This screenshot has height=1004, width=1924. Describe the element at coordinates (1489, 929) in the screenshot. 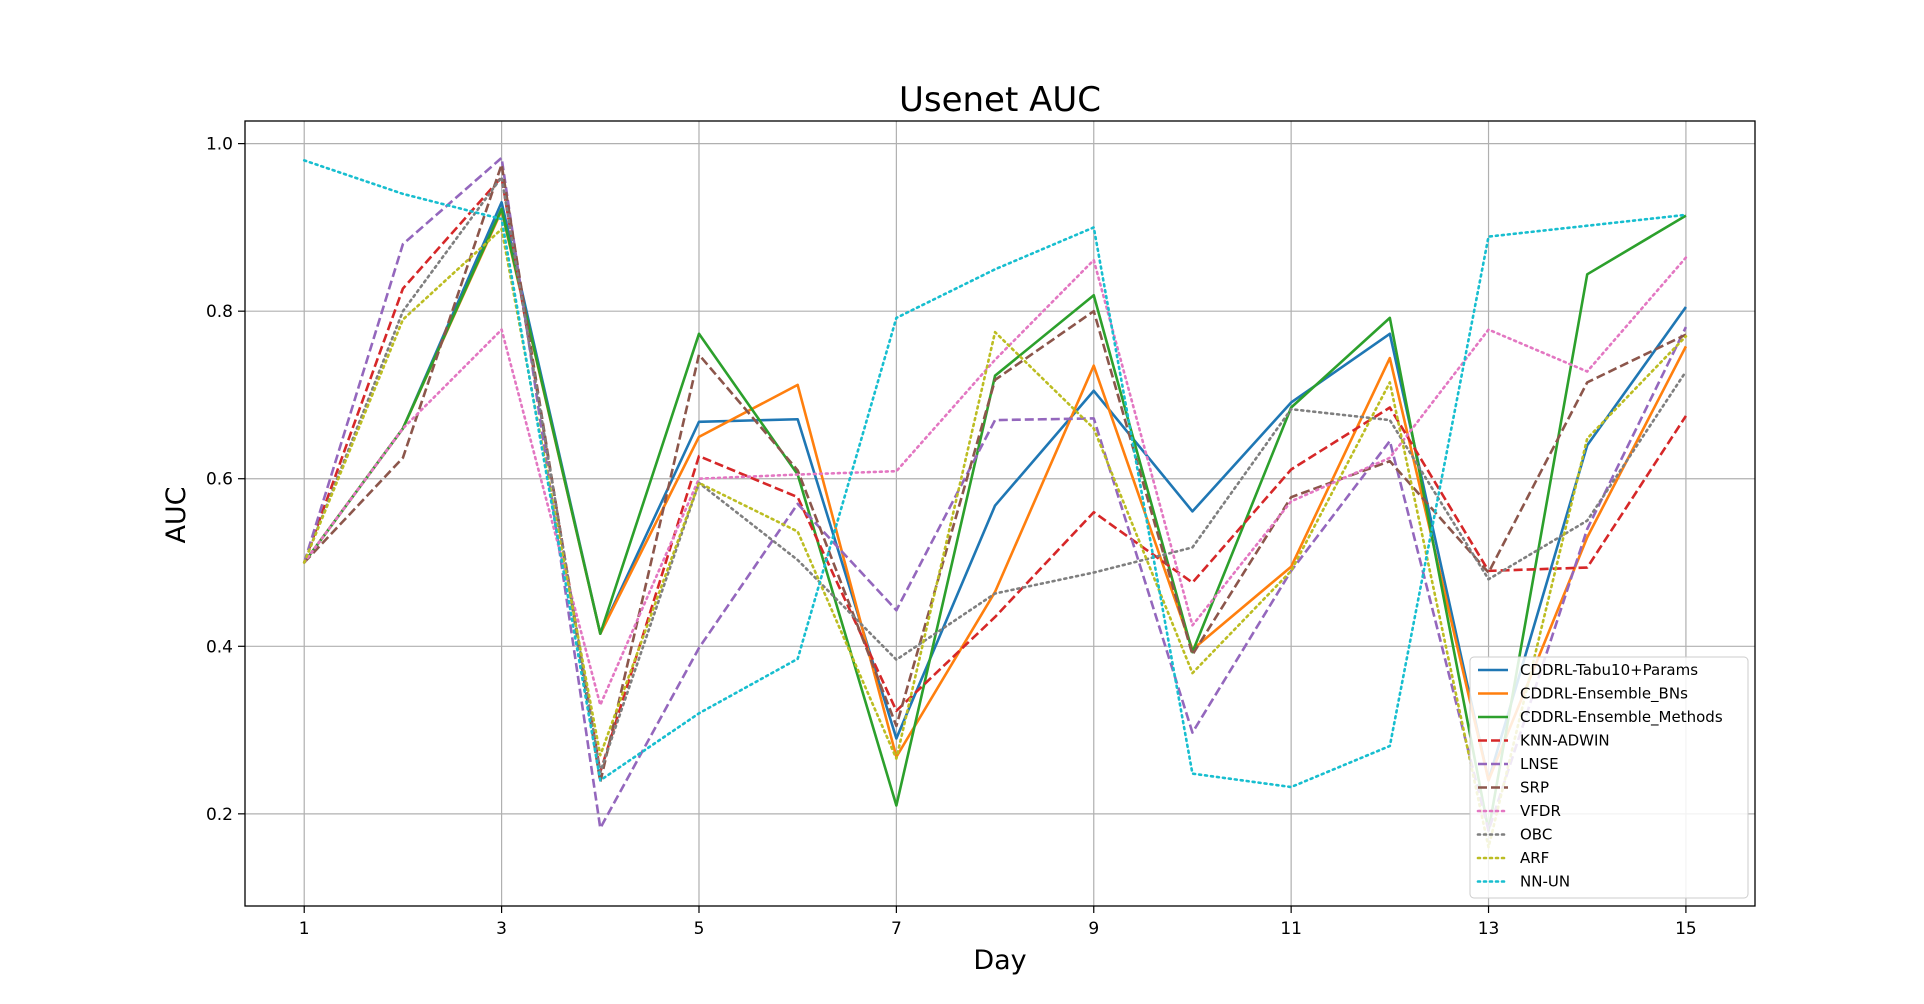

I see `x-tick-label: 13` at that location.